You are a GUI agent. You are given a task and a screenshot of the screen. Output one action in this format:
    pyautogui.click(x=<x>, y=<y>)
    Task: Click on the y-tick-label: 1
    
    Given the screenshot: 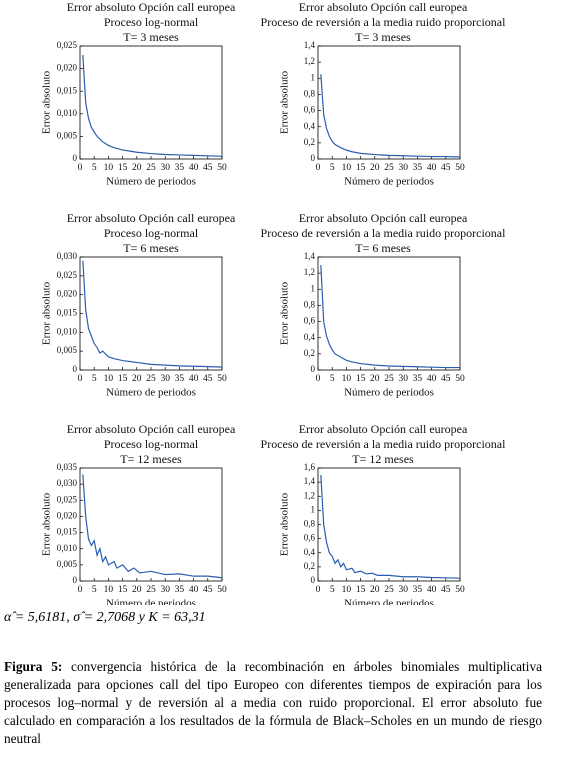 What is the action you would take?
    pyautogui.click(x=313, y=509)
    